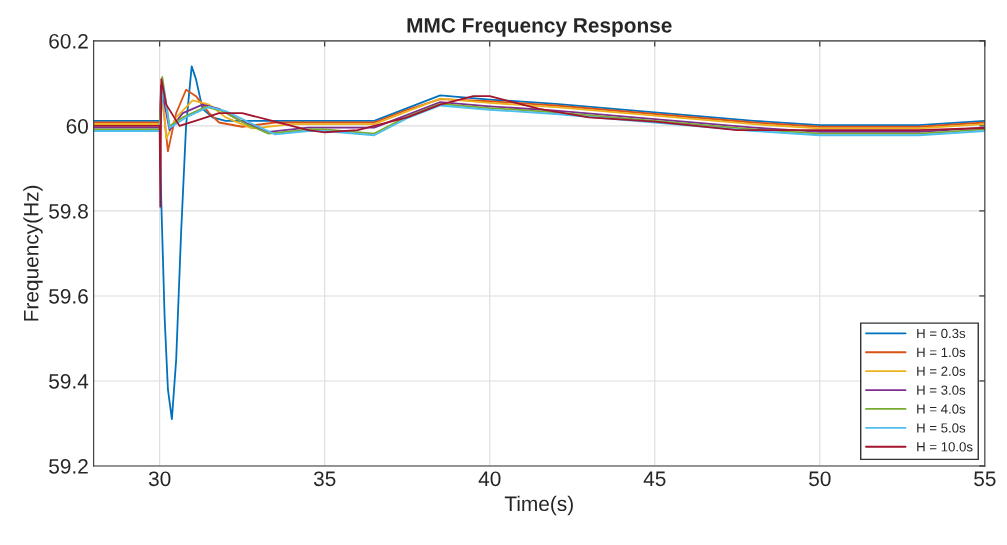  What do you see at coordinates (33, 253) in the screenshot?
I see `y-axis-title: Frequency(Hz)` at bounding box center [33, 253].